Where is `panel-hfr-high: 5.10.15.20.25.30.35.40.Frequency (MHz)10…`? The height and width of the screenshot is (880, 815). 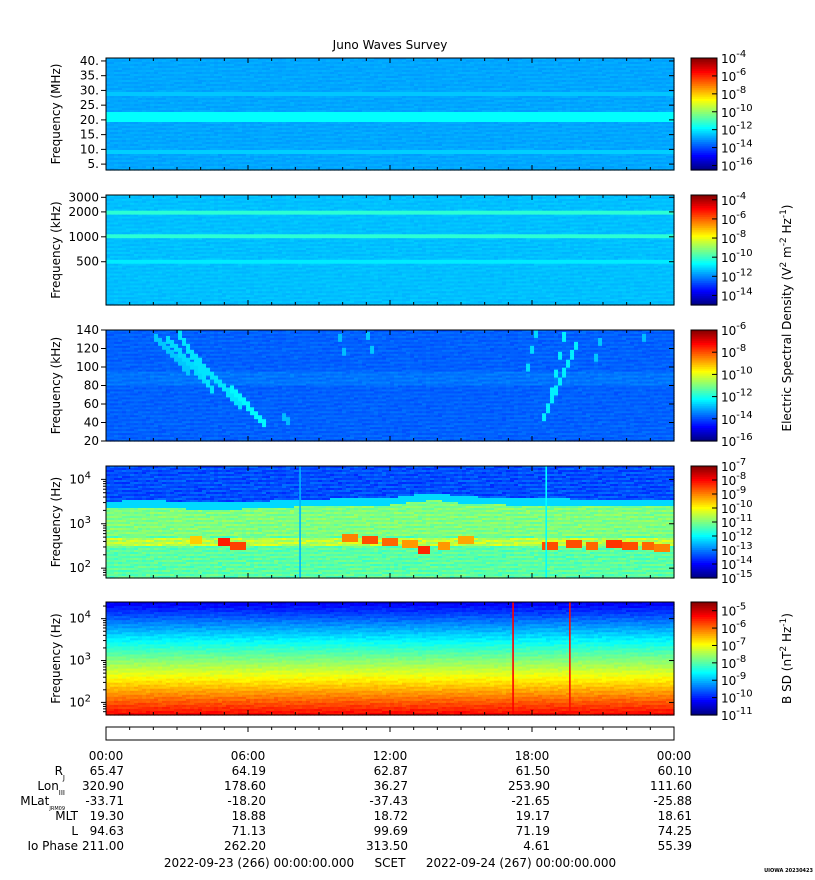 panel-hfr-high: 5.10.15.20.25.30.35.40.Frequency (MHz)10… is located at coordinates (401, 111).